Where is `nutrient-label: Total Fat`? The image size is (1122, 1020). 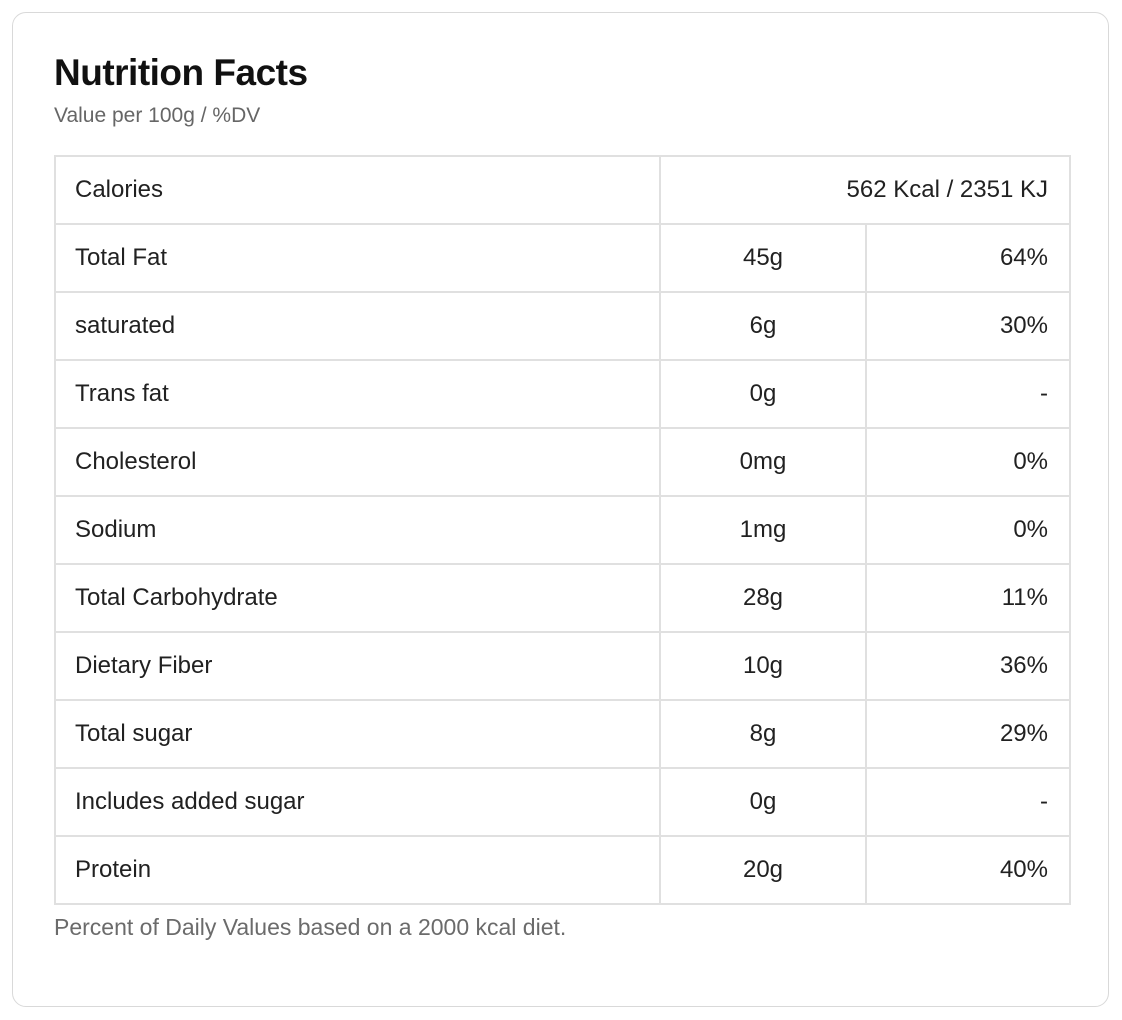 nutrient-label: Total Fat is located at coordinates (357, 258).